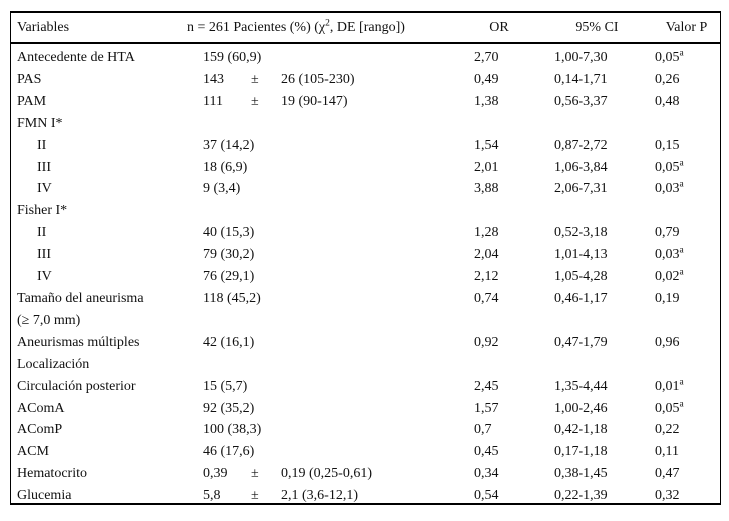 Image resolution: width=729 pixels, height=521 pixels. I want to click on table-row: II 37 (14,2) 1,54 0,87-2,72 0,15, so click(365, 146).